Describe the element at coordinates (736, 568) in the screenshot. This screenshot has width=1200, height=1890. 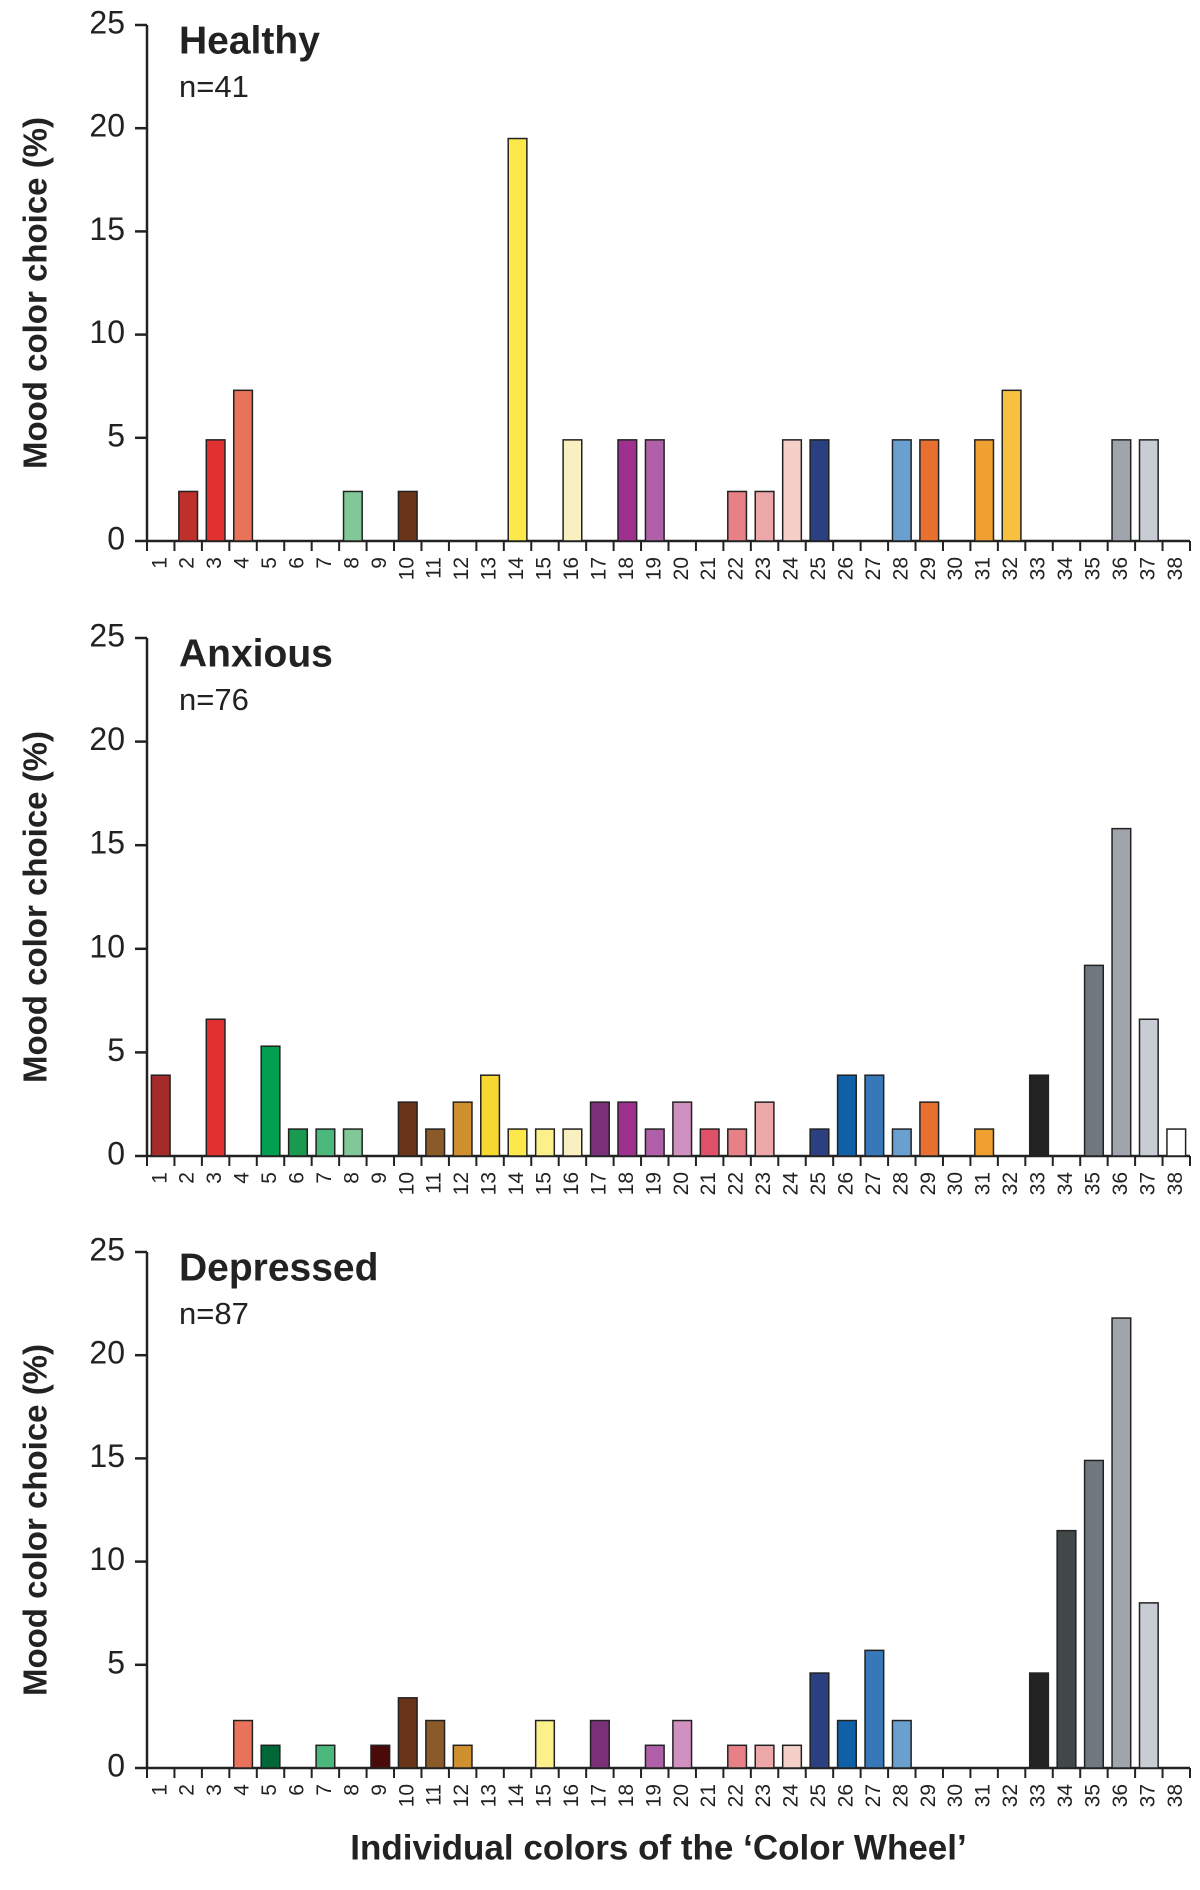
I see `x-tick-label: 22` at that location.